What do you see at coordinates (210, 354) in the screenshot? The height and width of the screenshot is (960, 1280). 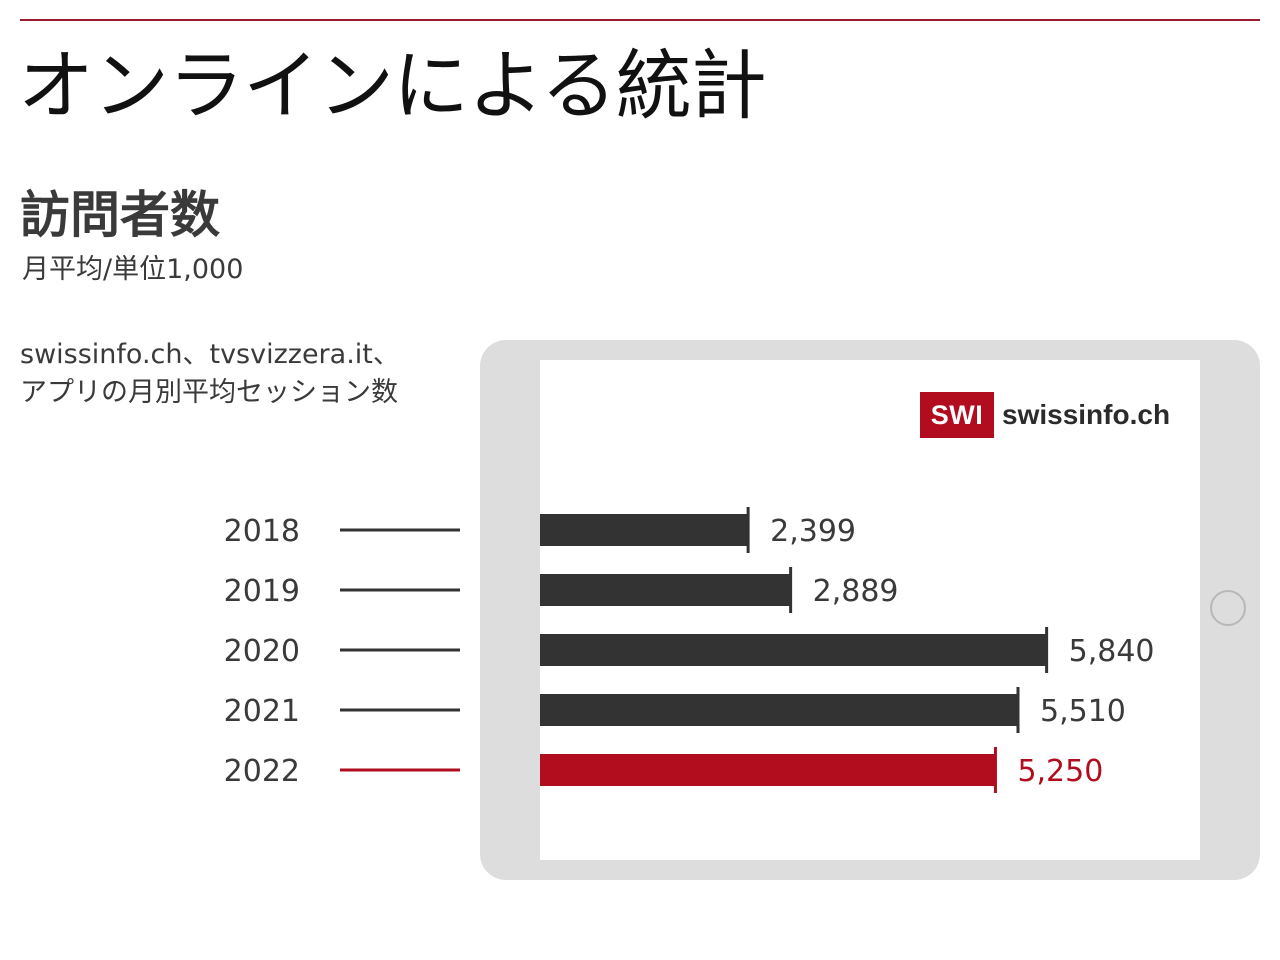 I see `description-line-1: swissinfo.ch、tvsvizzera.it、` at bounding box center [210, 354].